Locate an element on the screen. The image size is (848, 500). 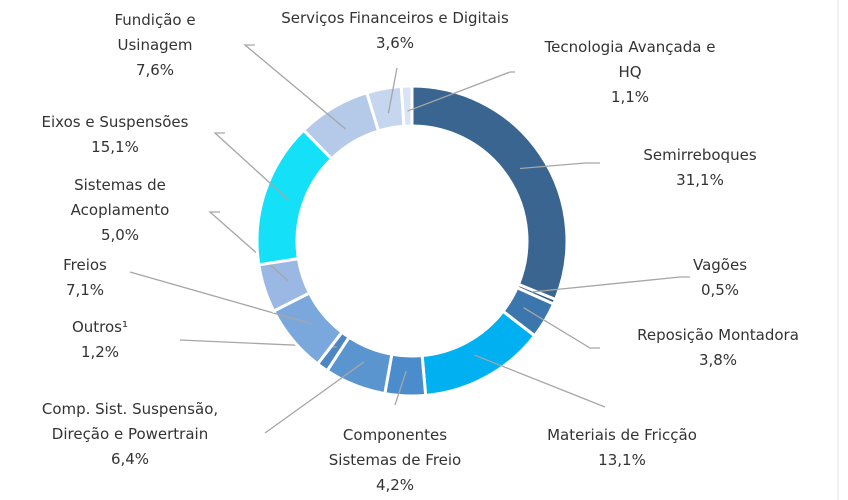
value-label: 7,1% is located at coordinates (85, 290).